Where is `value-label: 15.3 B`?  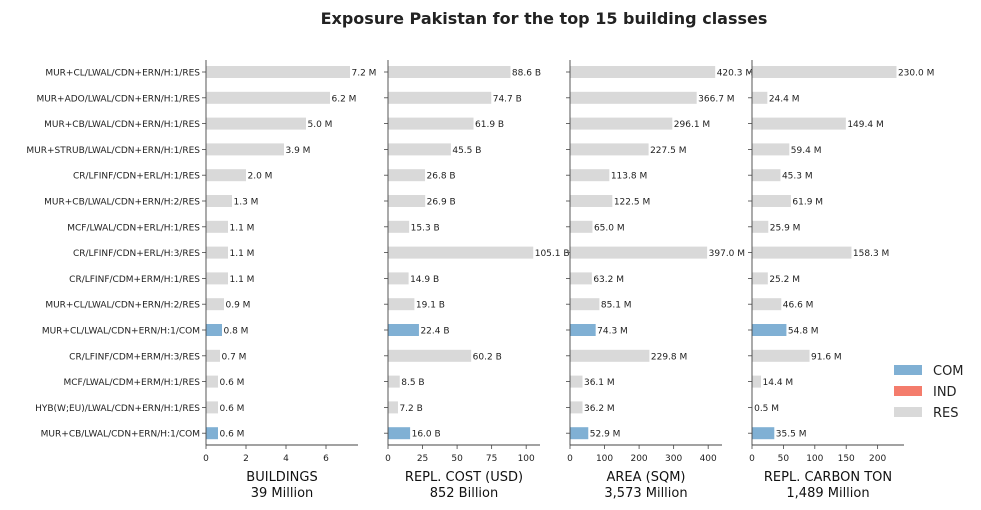 value-label: 15.3 B is located at coordinates (425, 228).